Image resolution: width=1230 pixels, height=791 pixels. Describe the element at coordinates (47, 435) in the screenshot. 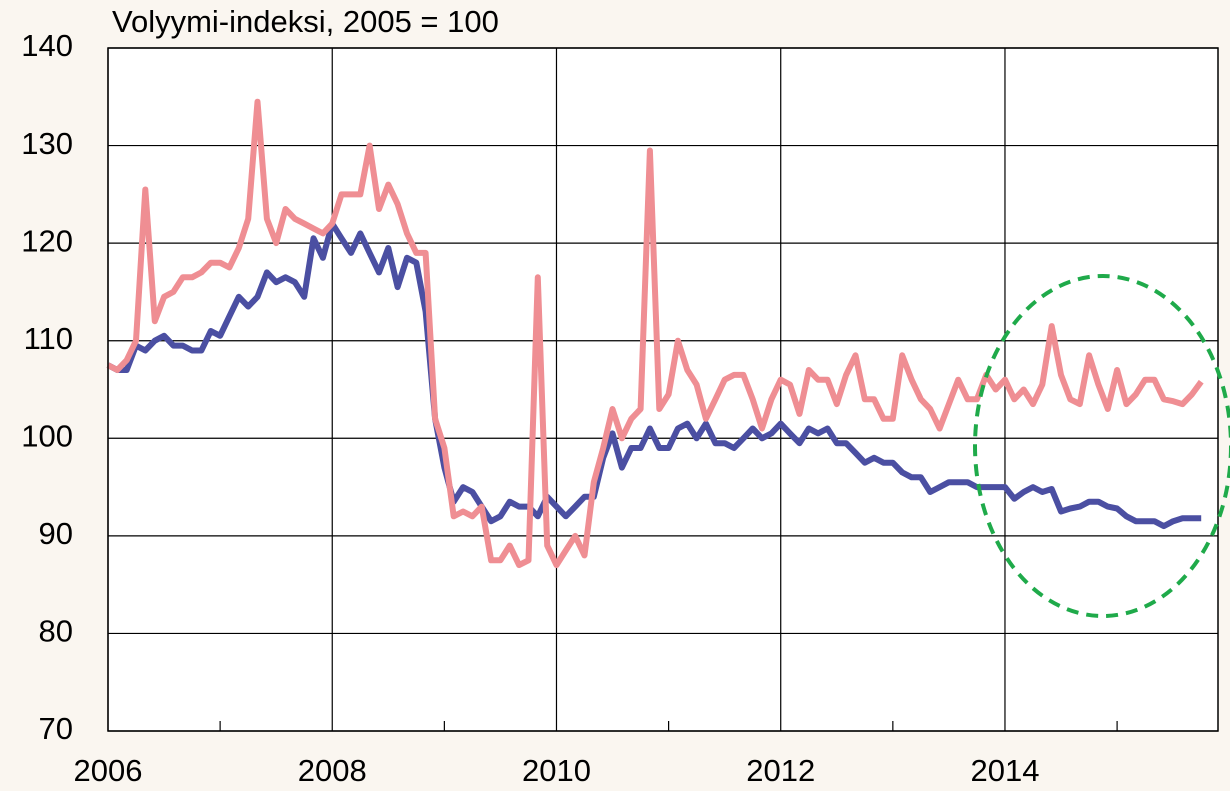

I see `y-tick-label: 100` at that location.